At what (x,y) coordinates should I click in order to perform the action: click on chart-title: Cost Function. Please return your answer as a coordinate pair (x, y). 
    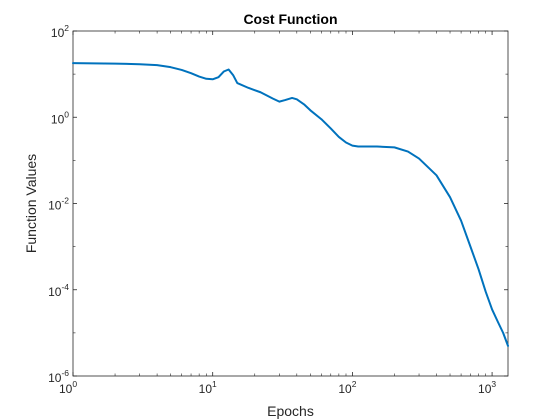
    Looking at the image, I should click on (290, 19).